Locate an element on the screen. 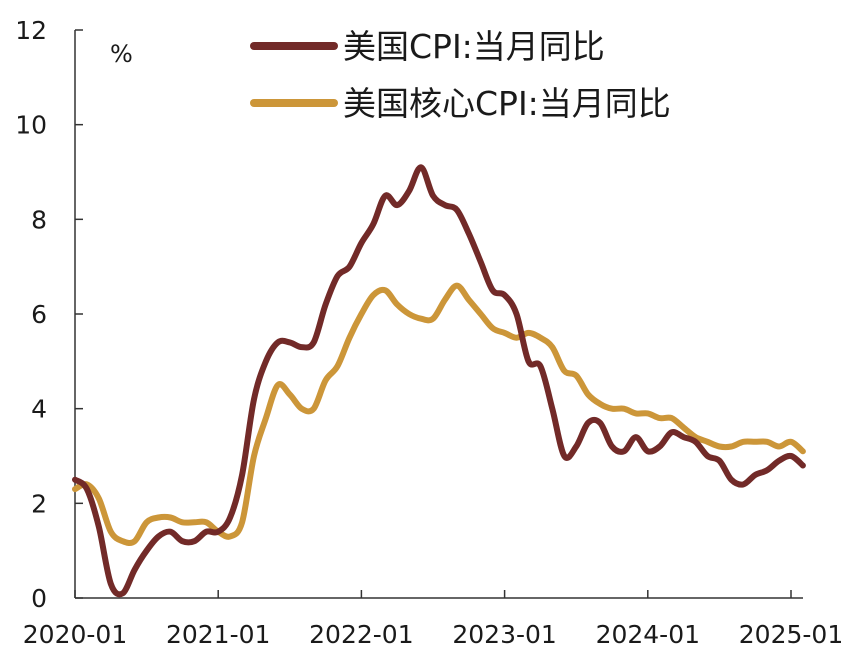  y-tick-label: 8 is located at coordinates (39, 219).